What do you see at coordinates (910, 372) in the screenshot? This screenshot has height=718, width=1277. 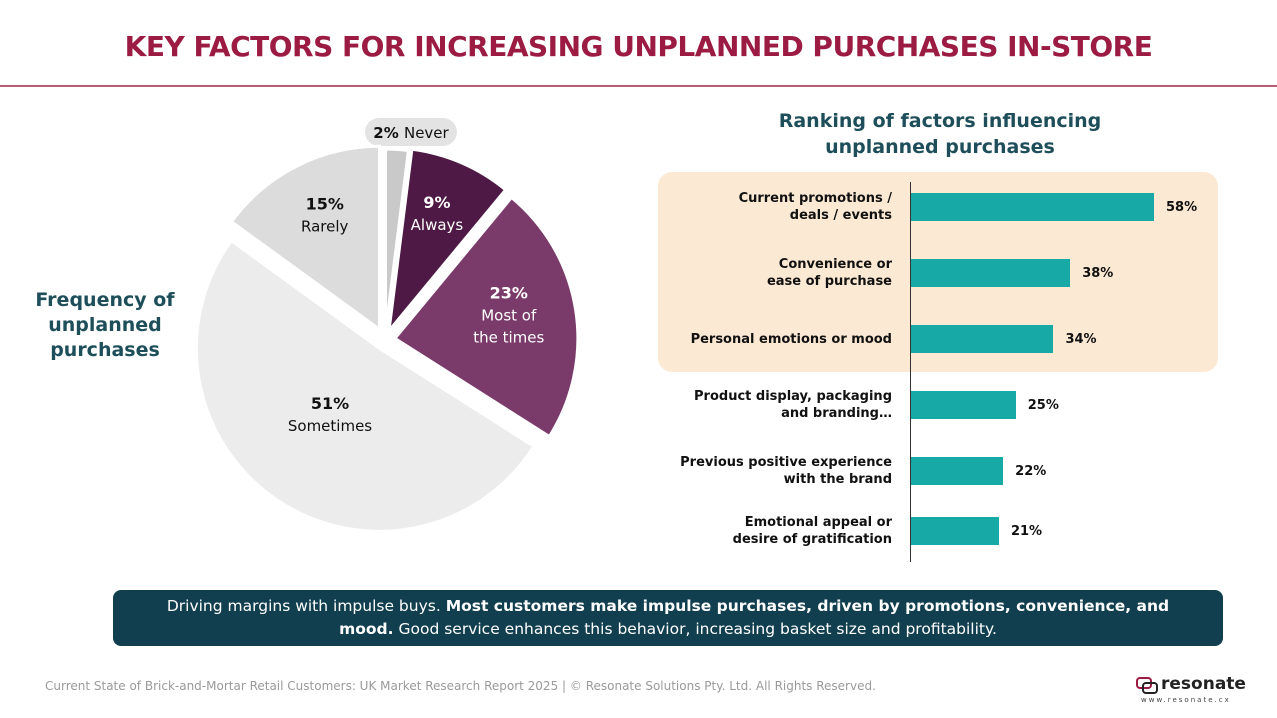 I see `bar-axis` at bounding box center [910, 372].